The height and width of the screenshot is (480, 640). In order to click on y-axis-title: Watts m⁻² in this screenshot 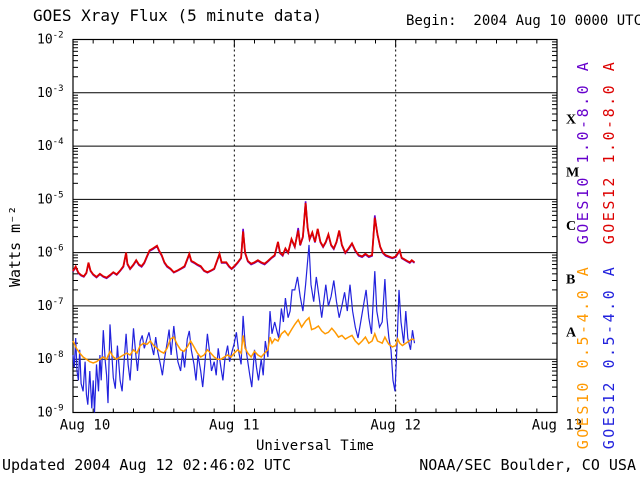, I will do `click(15, 246)`.